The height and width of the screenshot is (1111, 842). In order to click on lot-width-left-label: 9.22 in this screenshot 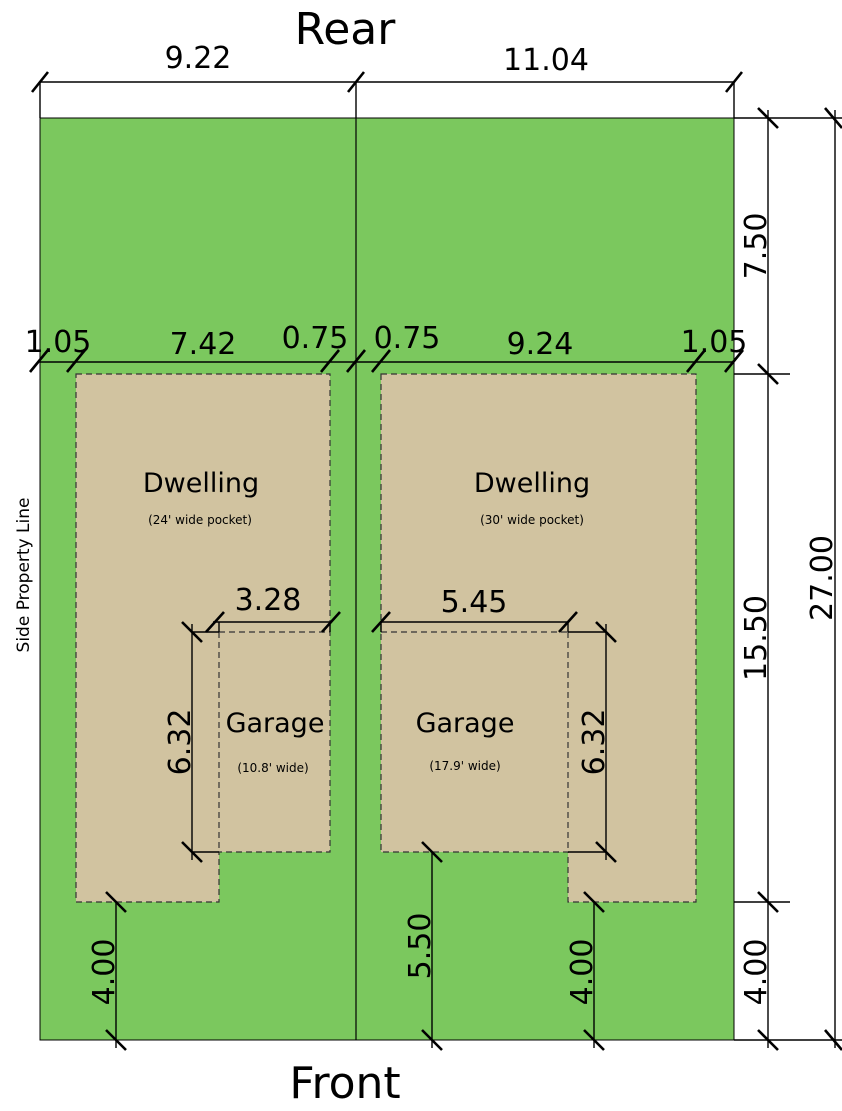, I will do `click(198, 58)`.